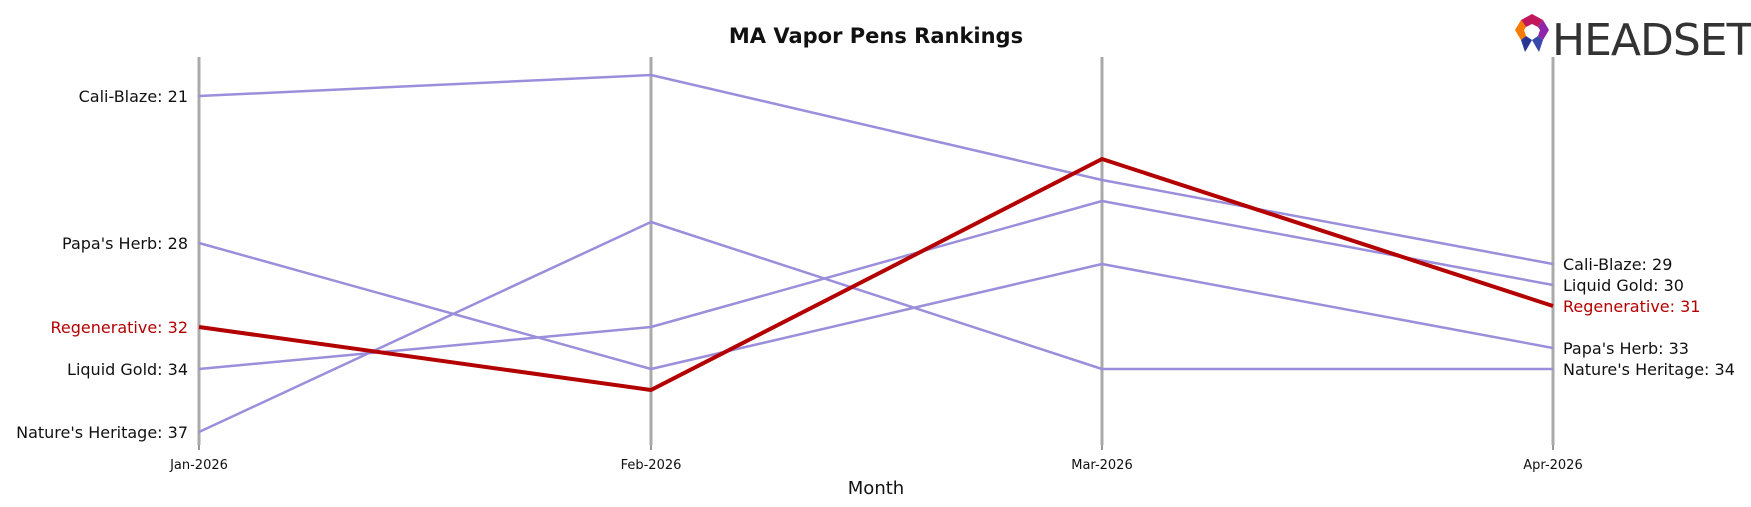  I want to click on end-label-cali-blaze: Cali-Blaze: 29, so click(1617, 264).